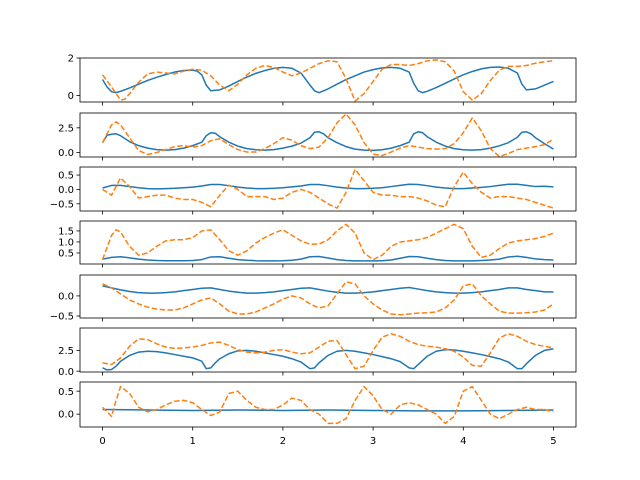 The image size is (640, 480). What do you see at coordinates (553, 441) in the screenshot?
I see `x-tick-label: 5` at bounding box center [553, 441].